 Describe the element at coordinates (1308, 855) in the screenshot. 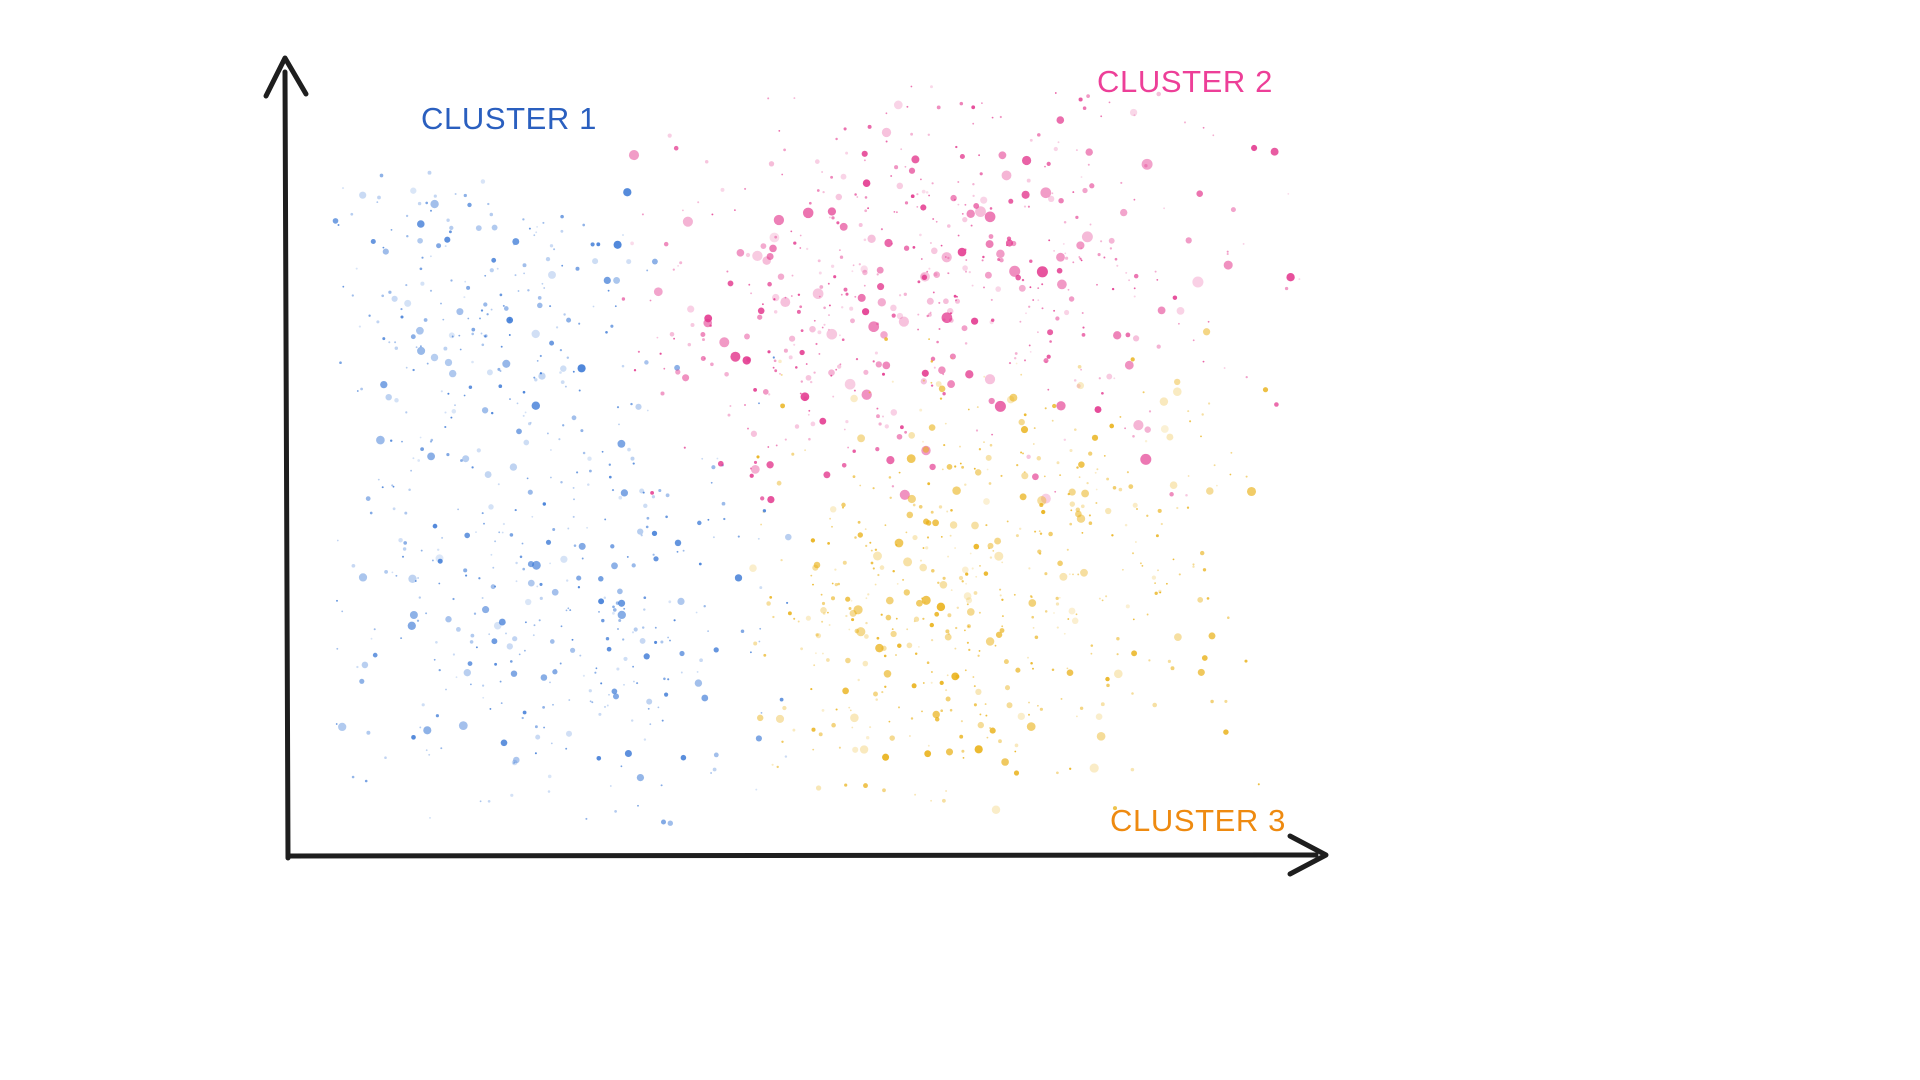

I see `x-axis-arrow-icon` at that location.